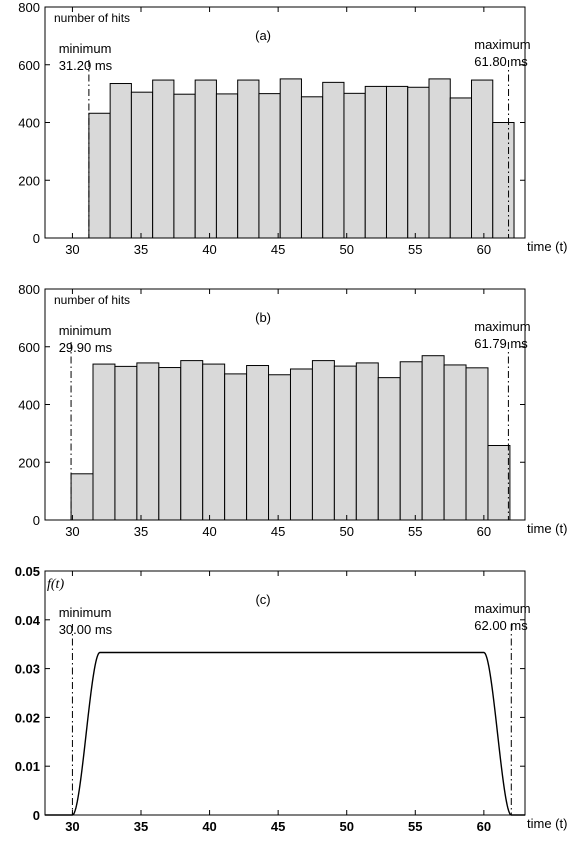  What do you see at coordinates (27, 669) in the screenshot?
I see `y-tick-label: 0.03` at bounding box center [27, 669].